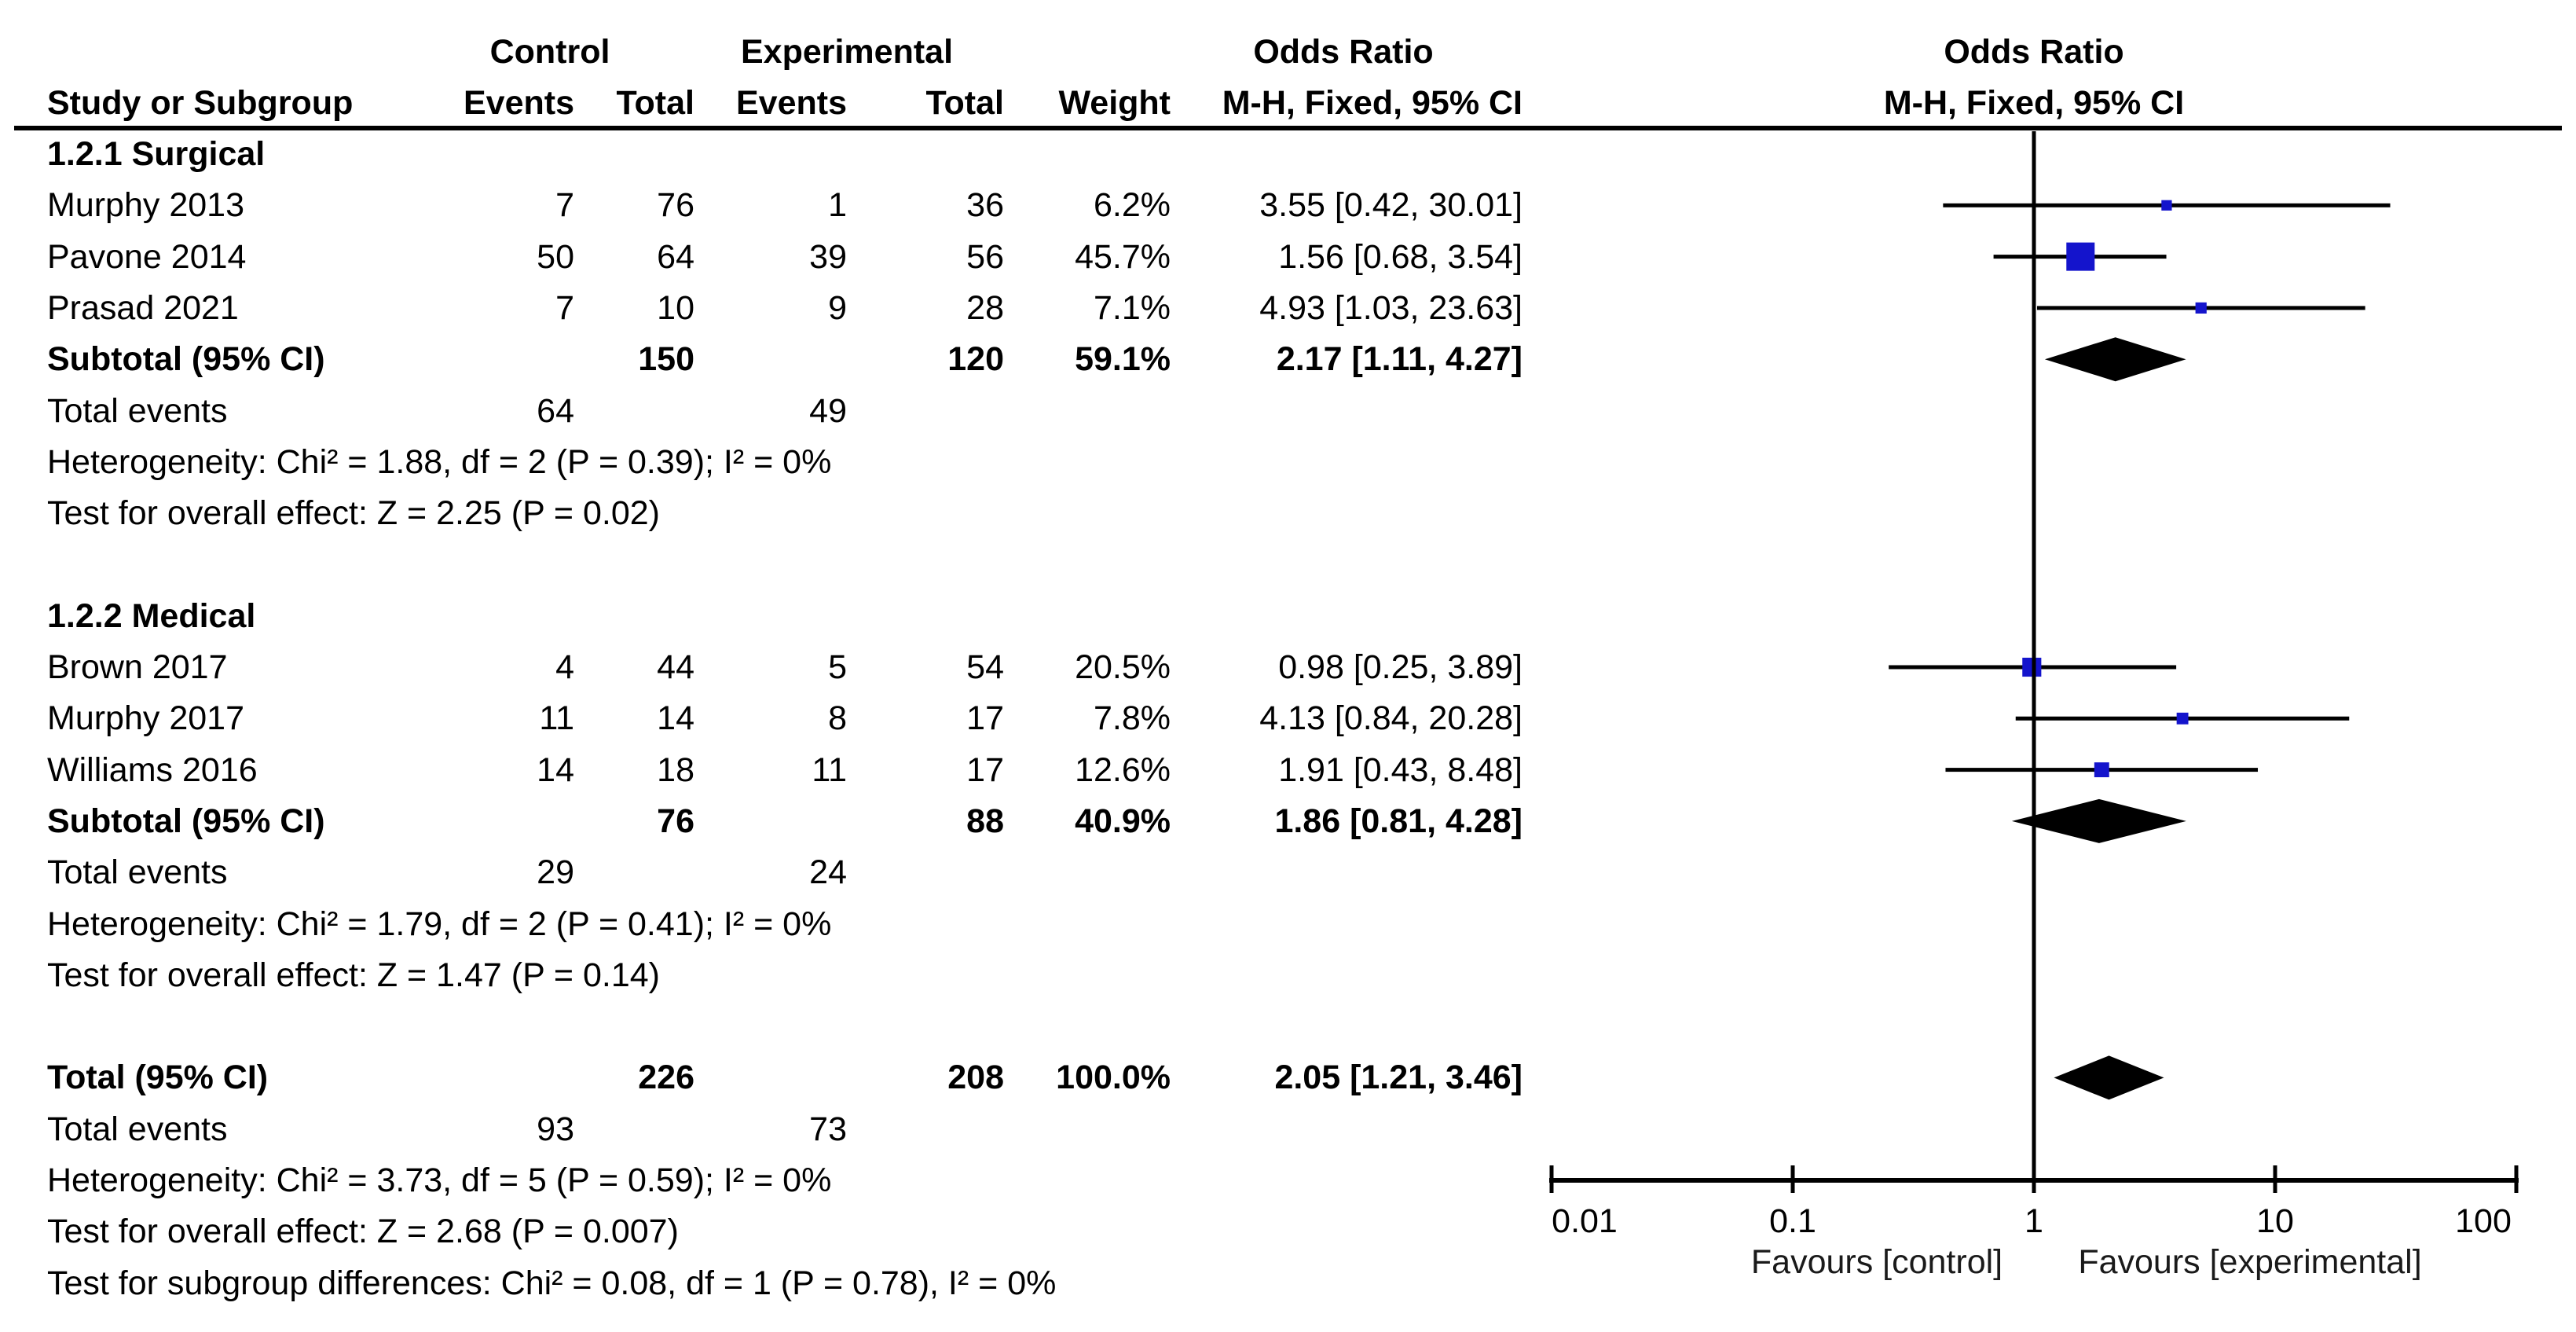 The image size is (2576, 1332). I want to click on weight-cell: 12.6%, so click(1123, 769).